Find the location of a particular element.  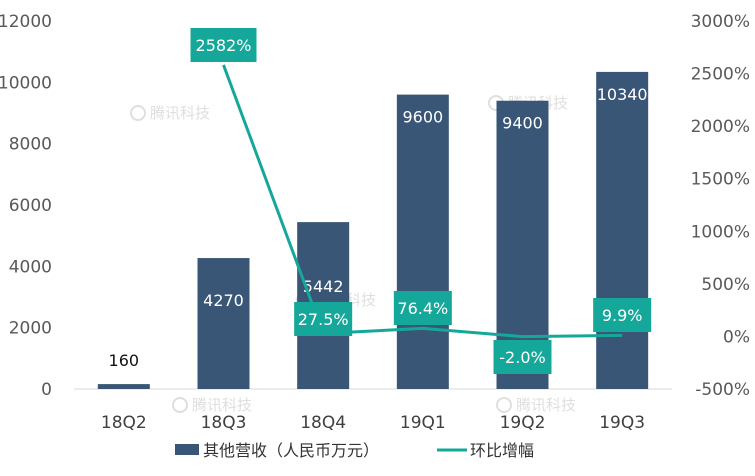

y-right-tick-label: -500% is located at coordinates (722, 390).